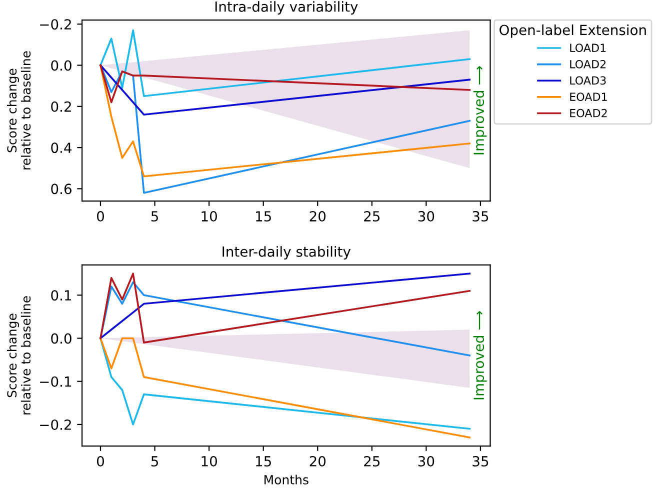 The image size is (667, 488). I want to click on legend-label: EOAD2, so click(588, 113).